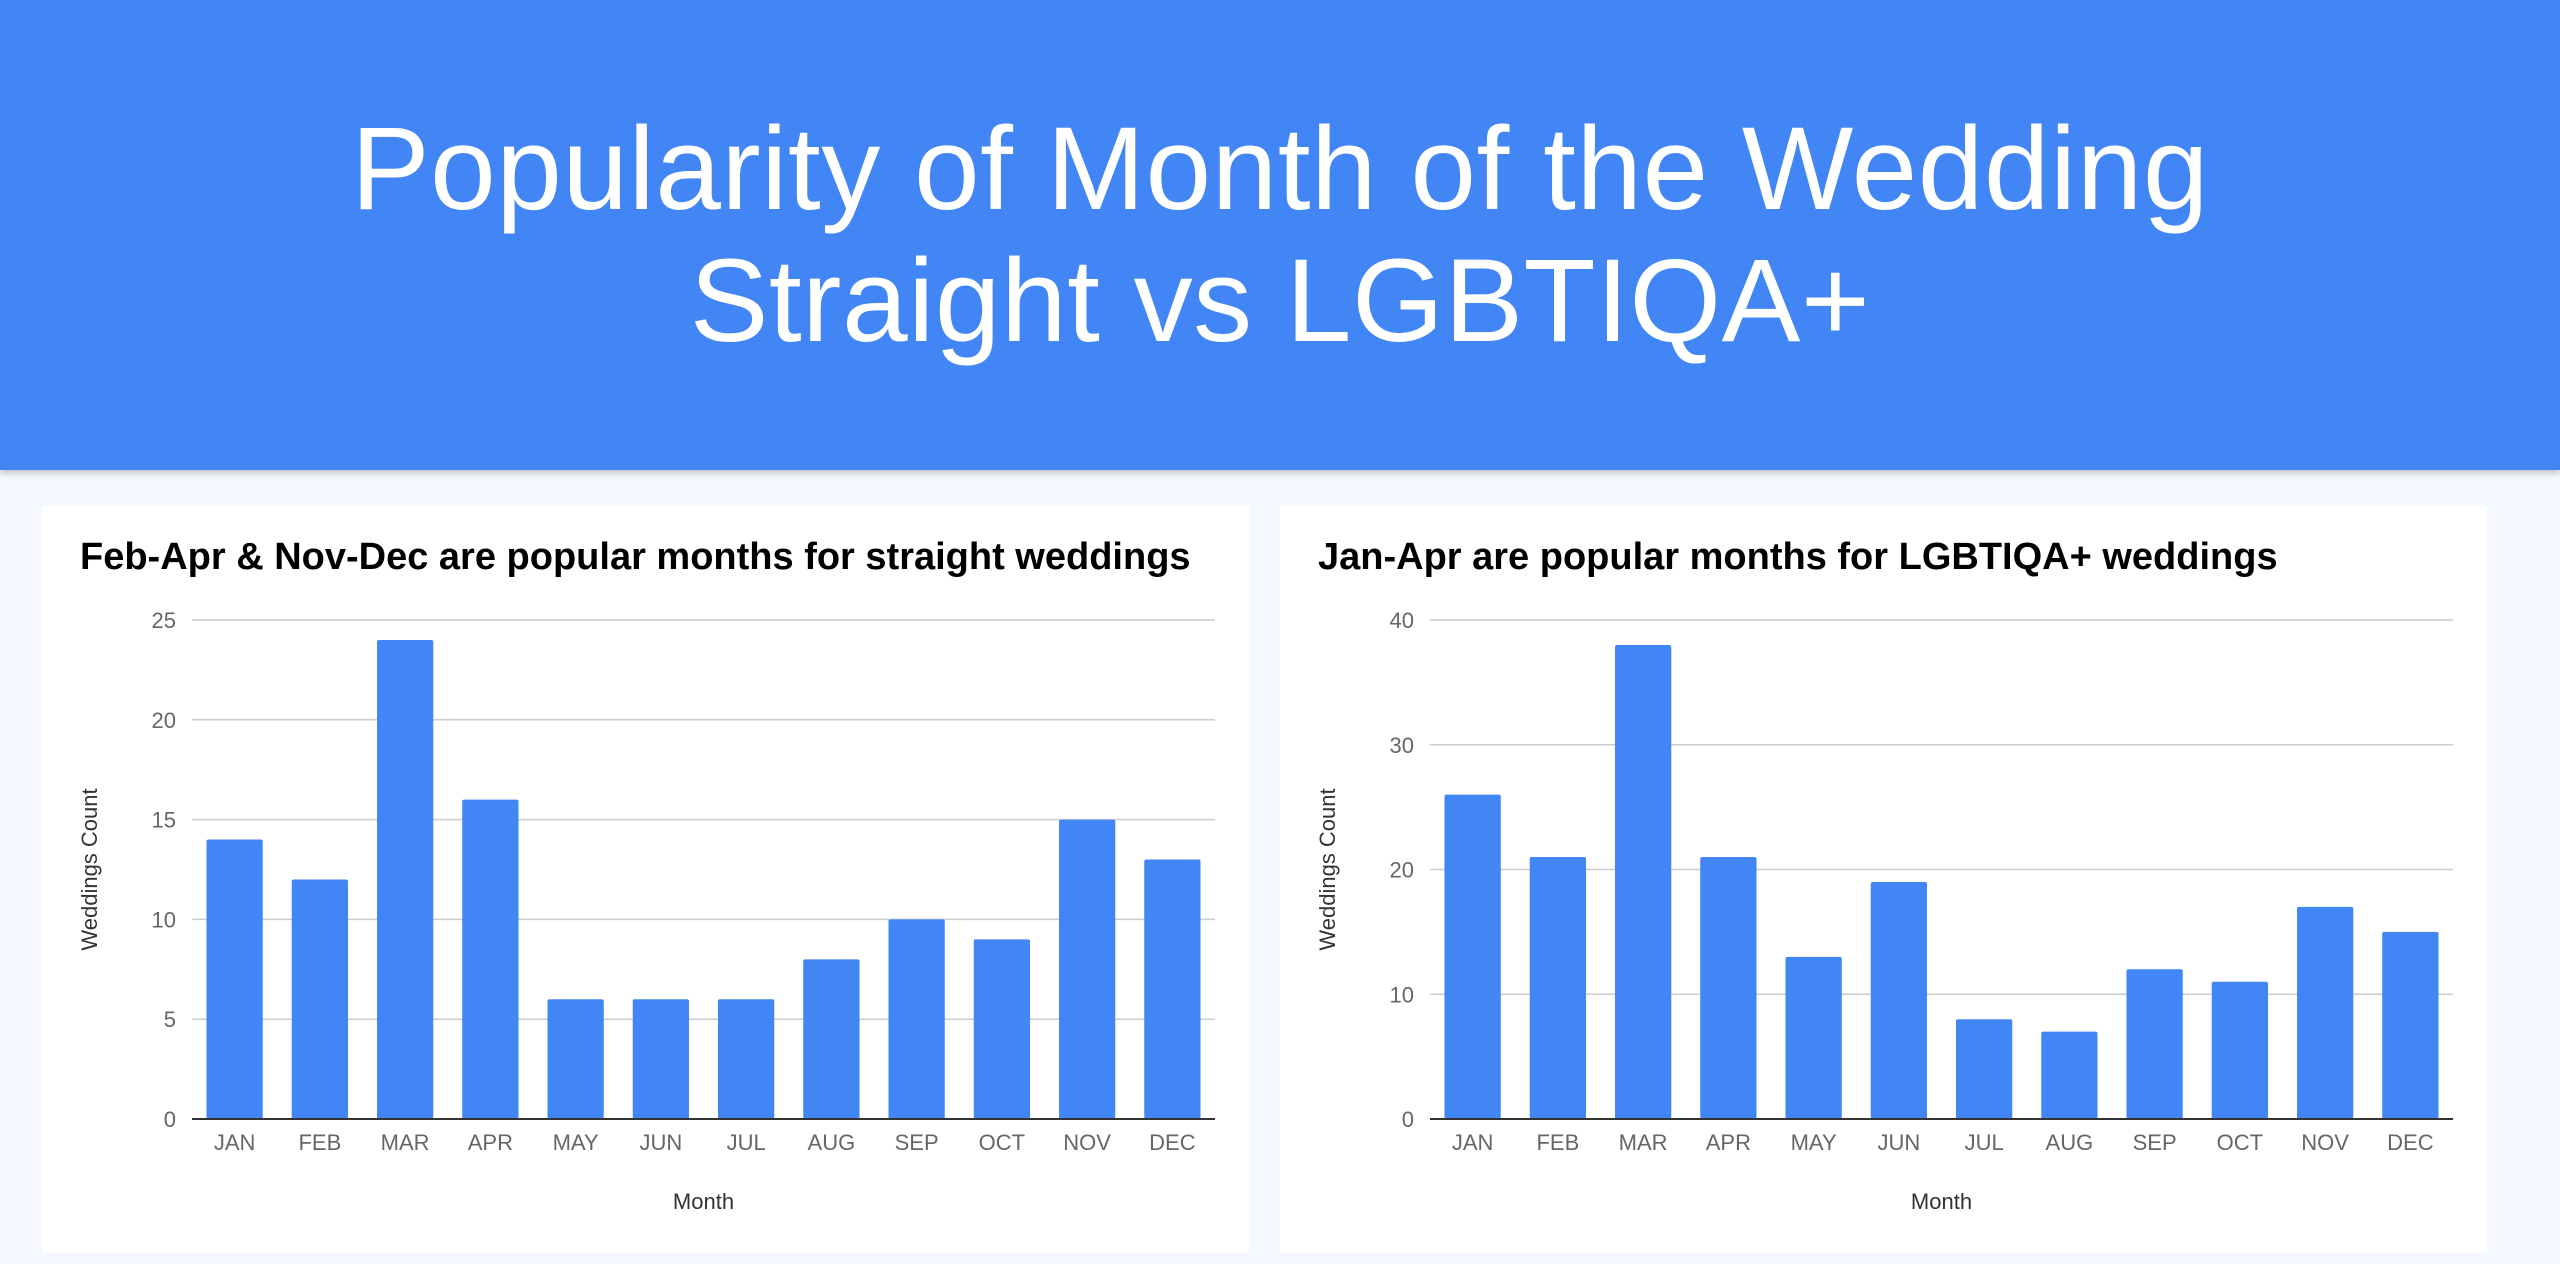  I want to click on page-title-line-2: Straight vs LGBTIQA+, so click(1280, 301).